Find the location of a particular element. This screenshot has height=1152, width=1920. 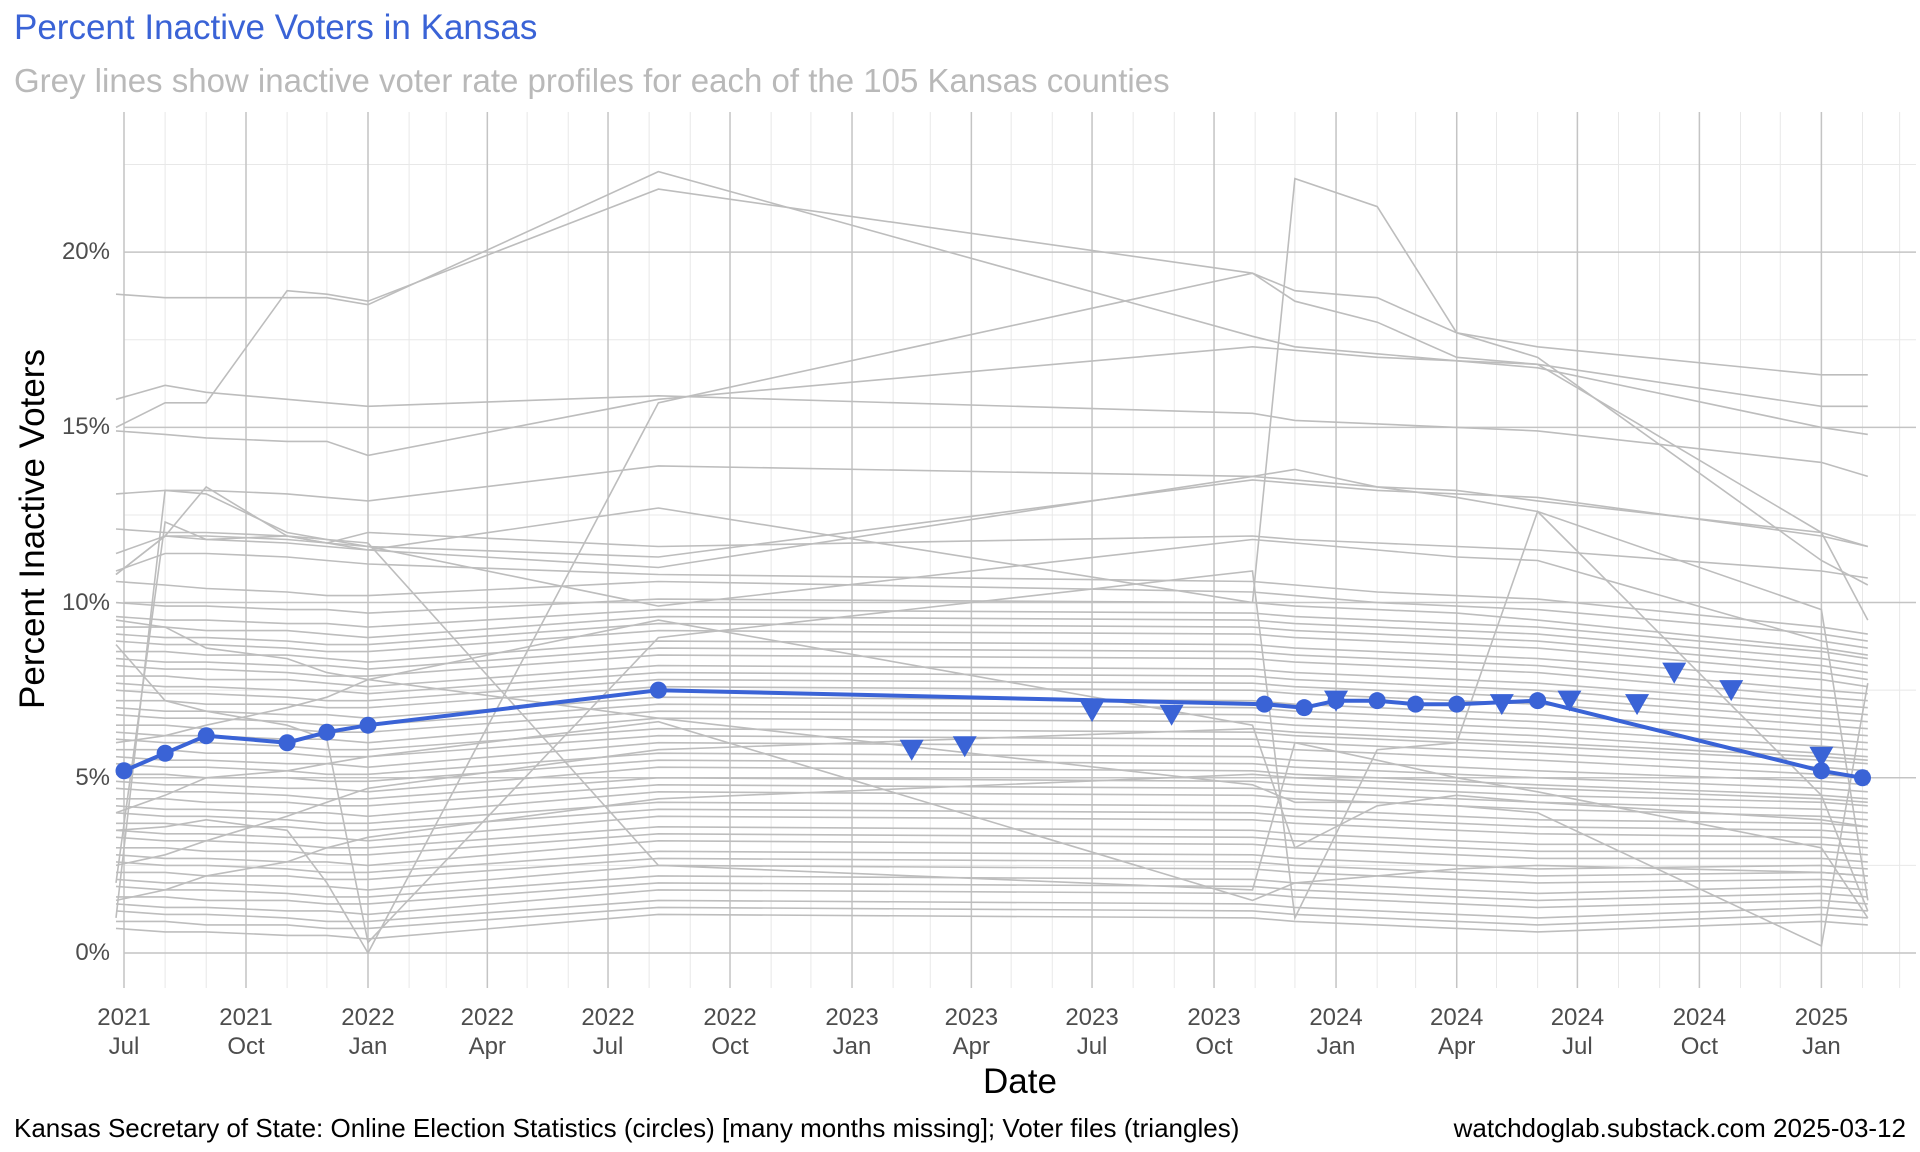

x-tick-label: 2023 Jan is located at coordinates (852, 1032).